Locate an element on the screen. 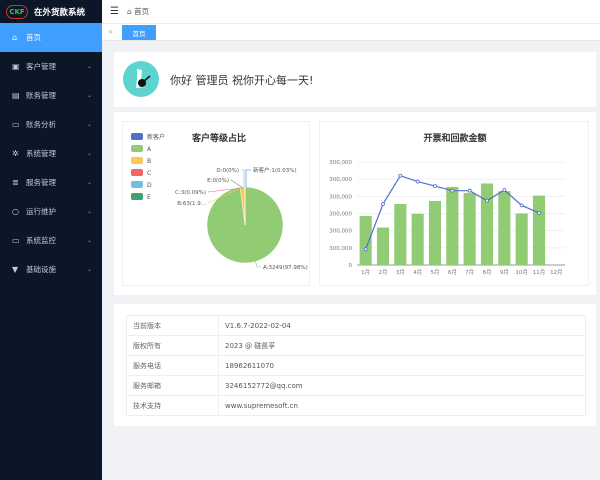 The height and width of the screenshot is (480, 600). pie-title: 客户等级占比 is located at coordinates (218, 138).